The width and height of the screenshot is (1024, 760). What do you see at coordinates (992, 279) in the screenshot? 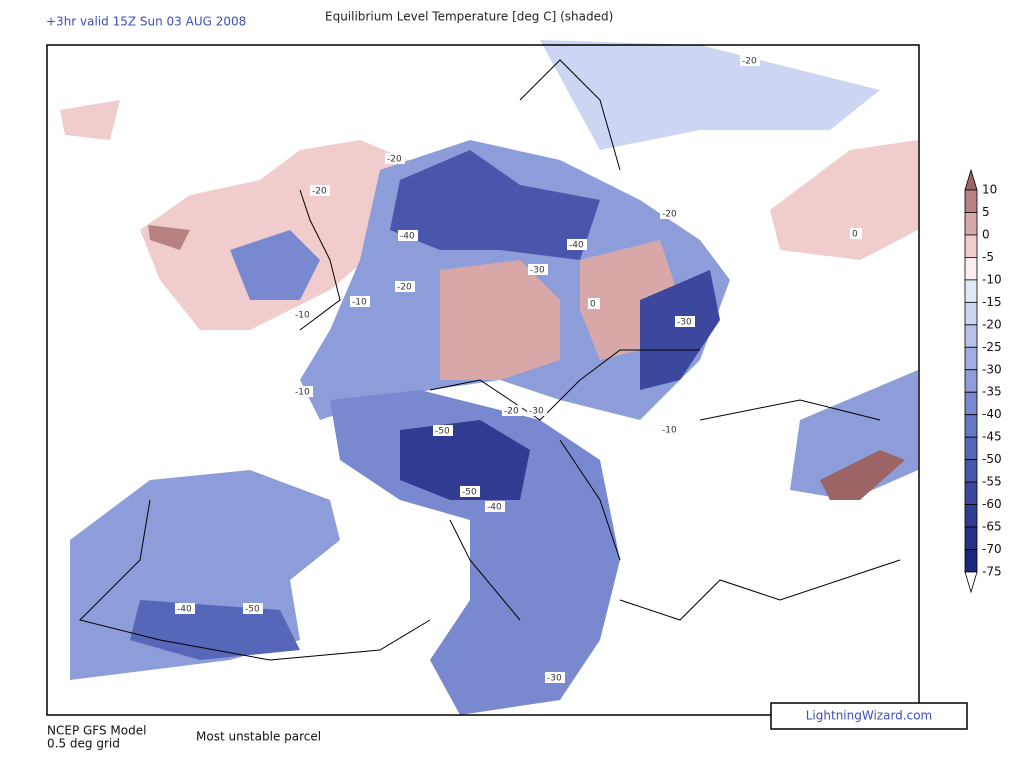
I see `colorbar-label: -10` at bounding box center [992, 279].